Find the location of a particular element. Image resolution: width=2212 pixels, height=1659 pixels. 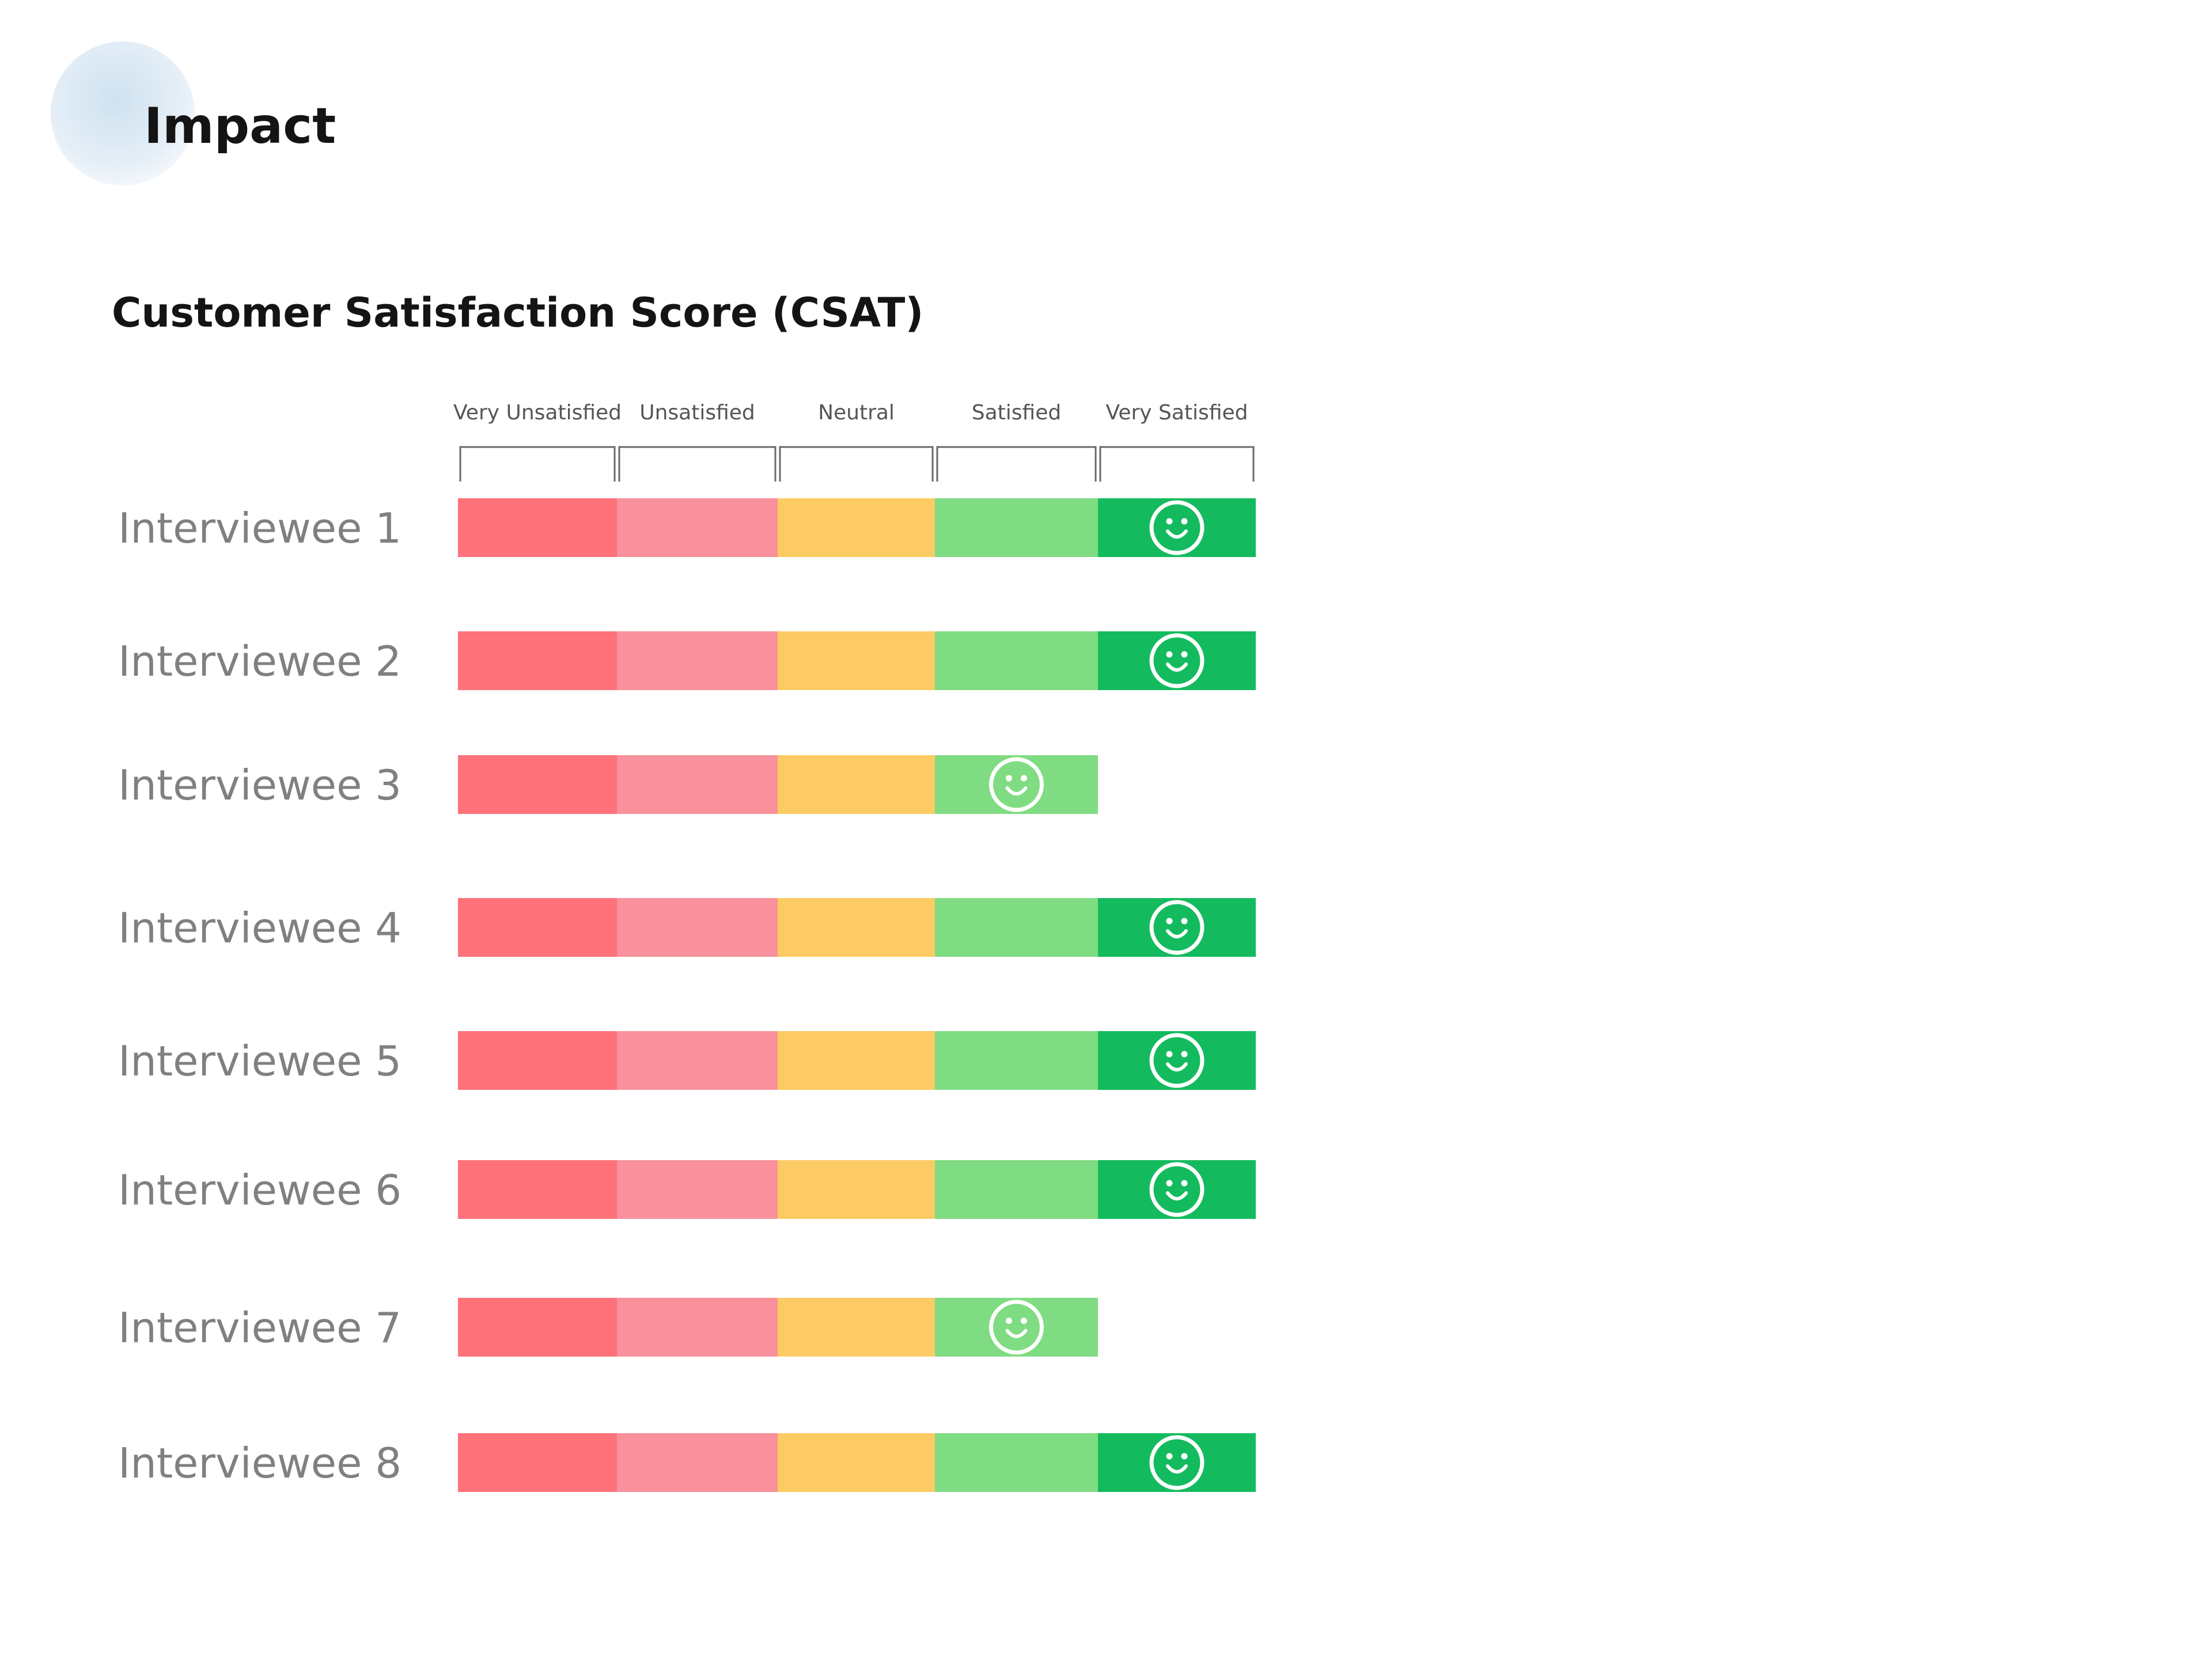

row-label: Interviewee 1 is located at coordinates (260, 528).